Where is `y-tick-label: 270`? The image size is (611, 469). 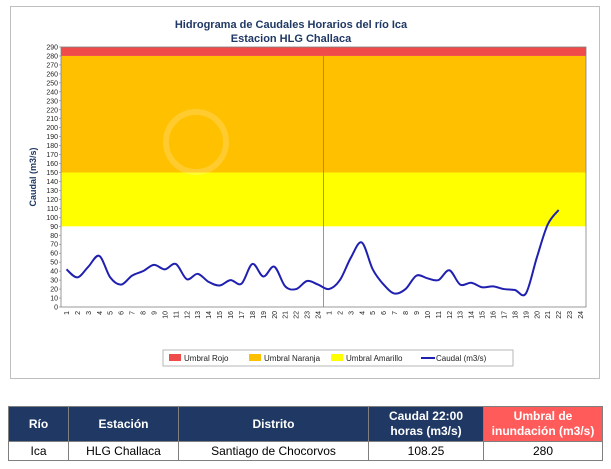 y-tick-label: 270 is located at coordinates (52, 65).